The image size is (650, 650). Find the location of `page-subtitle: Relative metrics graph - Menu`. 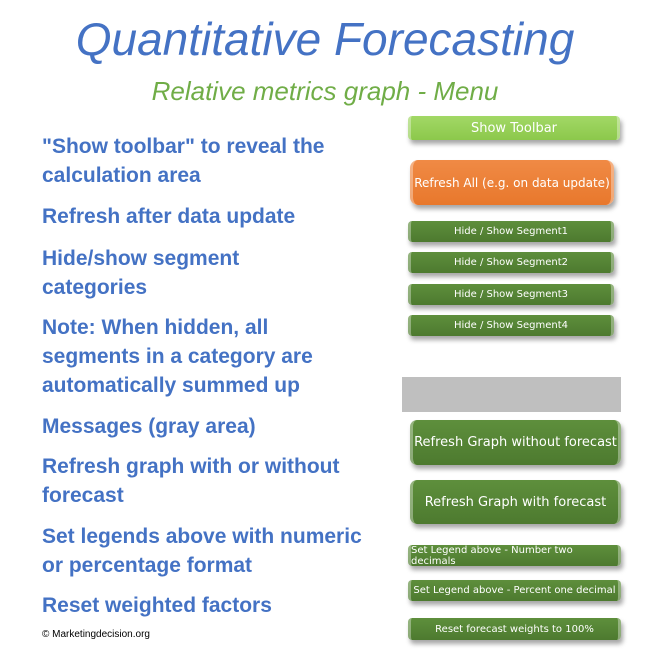

page-subtitle: Relative metrics graph - Menu is located at coordinates (325, 91).